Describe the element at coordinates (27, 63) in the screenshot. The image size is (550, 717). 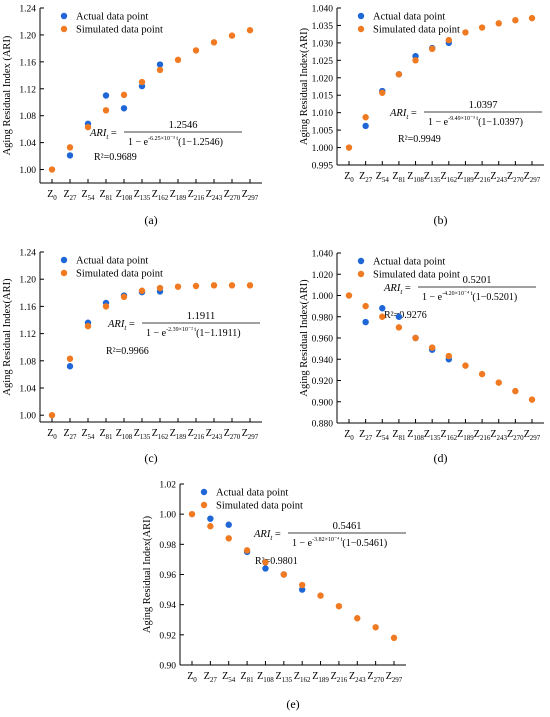
I see `y-tick-label: 1.16` at that location.